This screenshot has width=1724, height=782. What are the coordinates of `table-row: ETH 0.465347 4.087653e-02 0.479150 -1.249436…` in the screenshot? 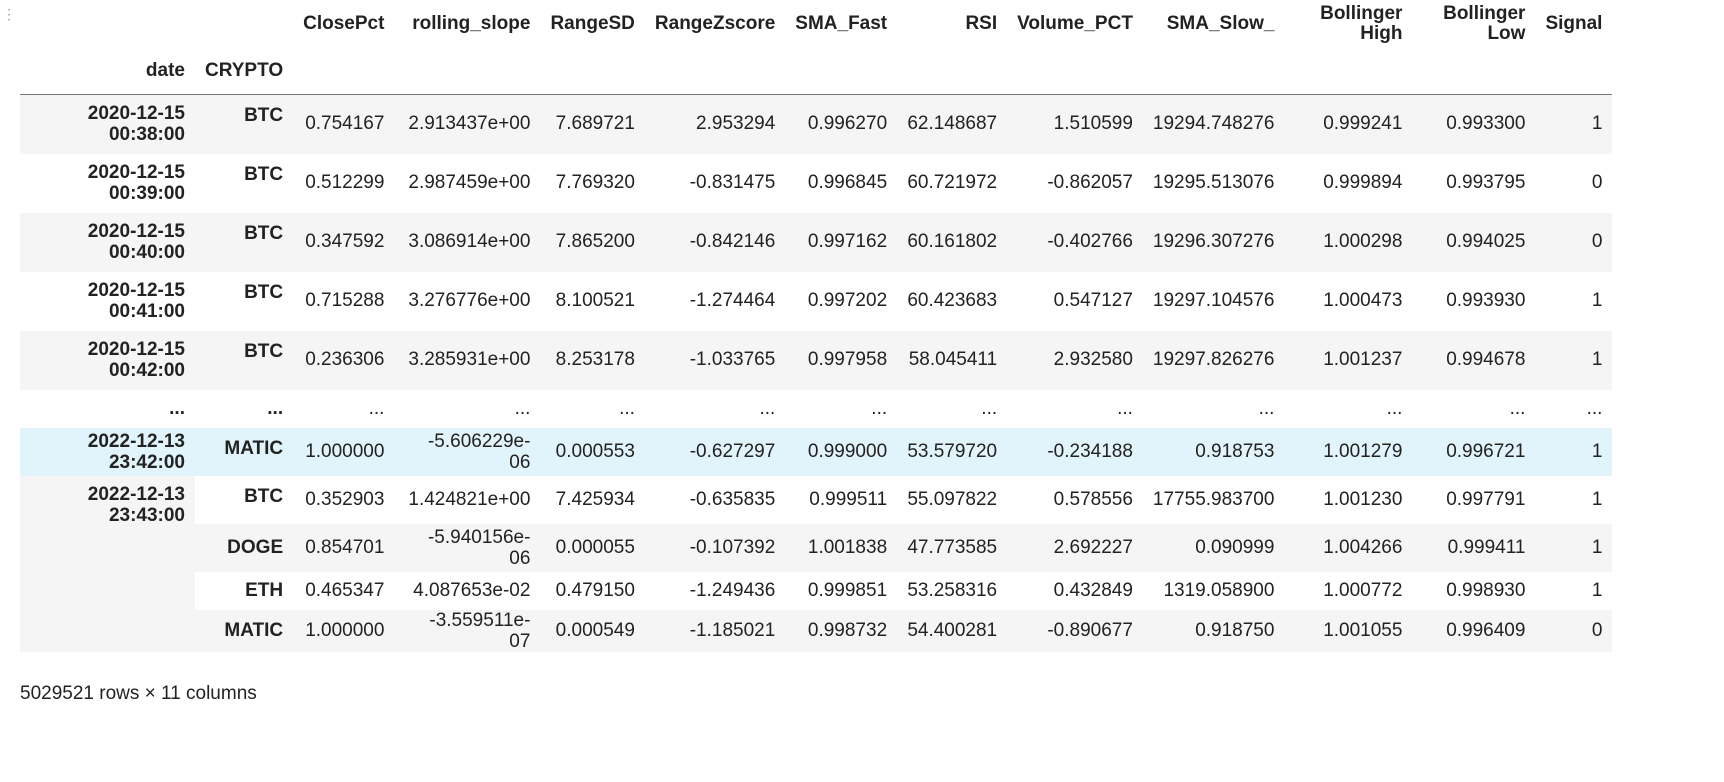 It's located at (816, 591).